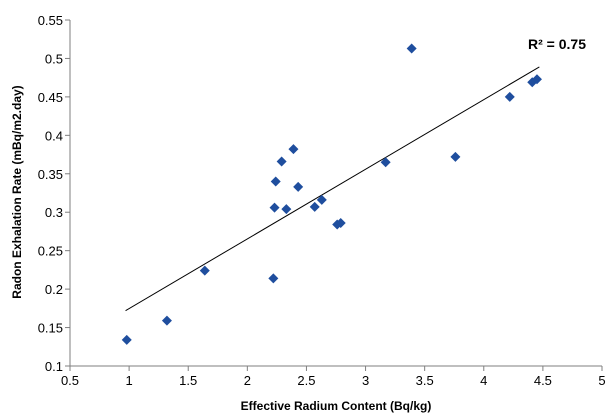 The image size is (608, 414). What do you see at coordinates (50, 97) in the screenshot?
I see `y-tick-label: 0.45` at bounding box center [50, 97].